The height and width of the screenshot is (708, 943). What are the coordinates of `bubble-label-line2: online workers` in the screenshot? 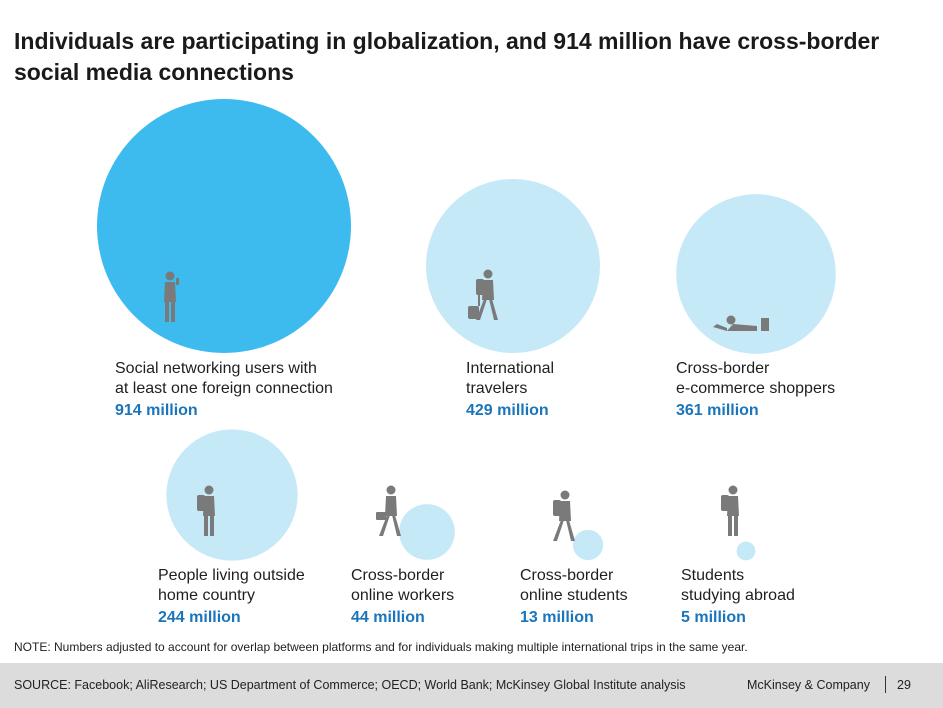 It's located at (402, 595).